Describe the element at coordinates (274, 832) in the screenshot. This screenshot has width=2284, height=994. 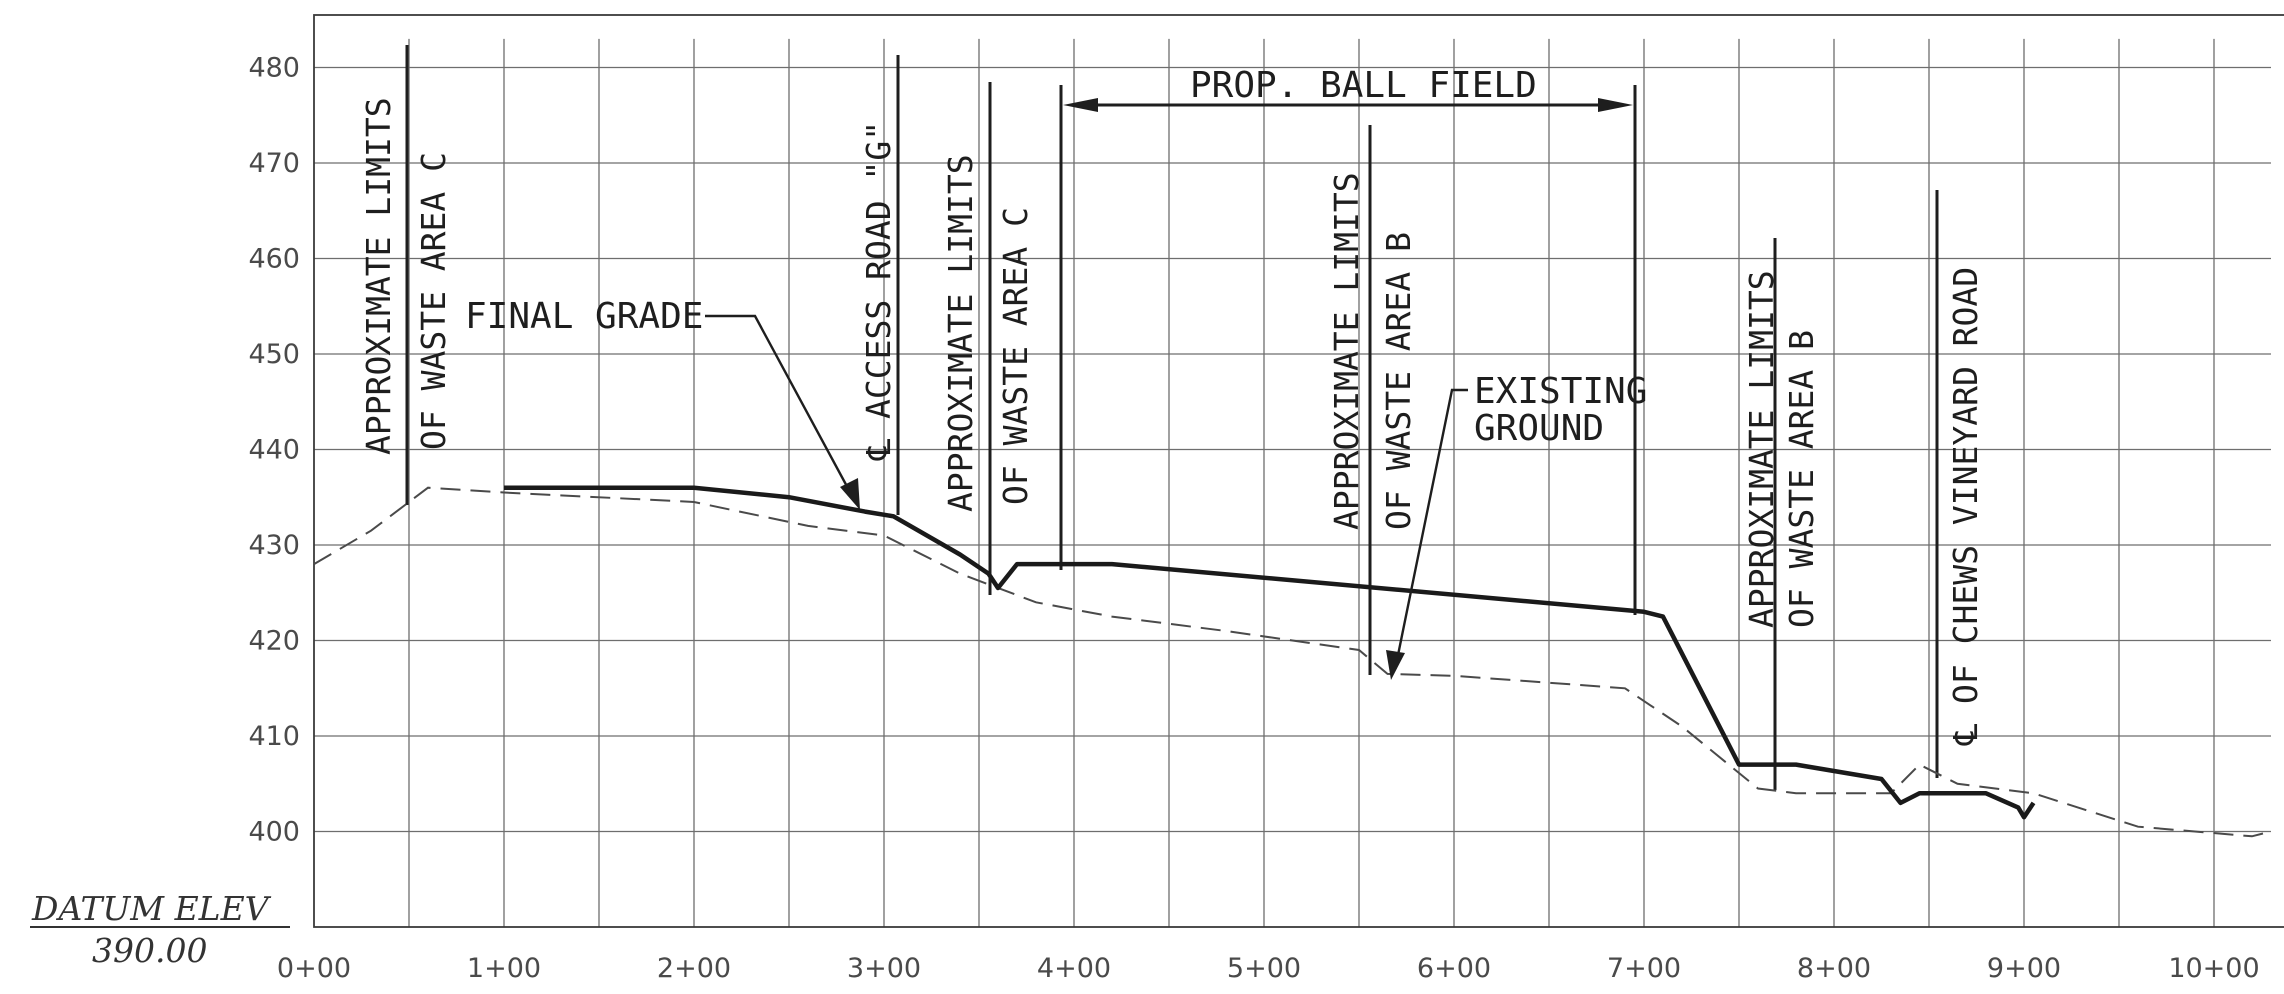
I see `elevation-tick-label: 400` at that location.